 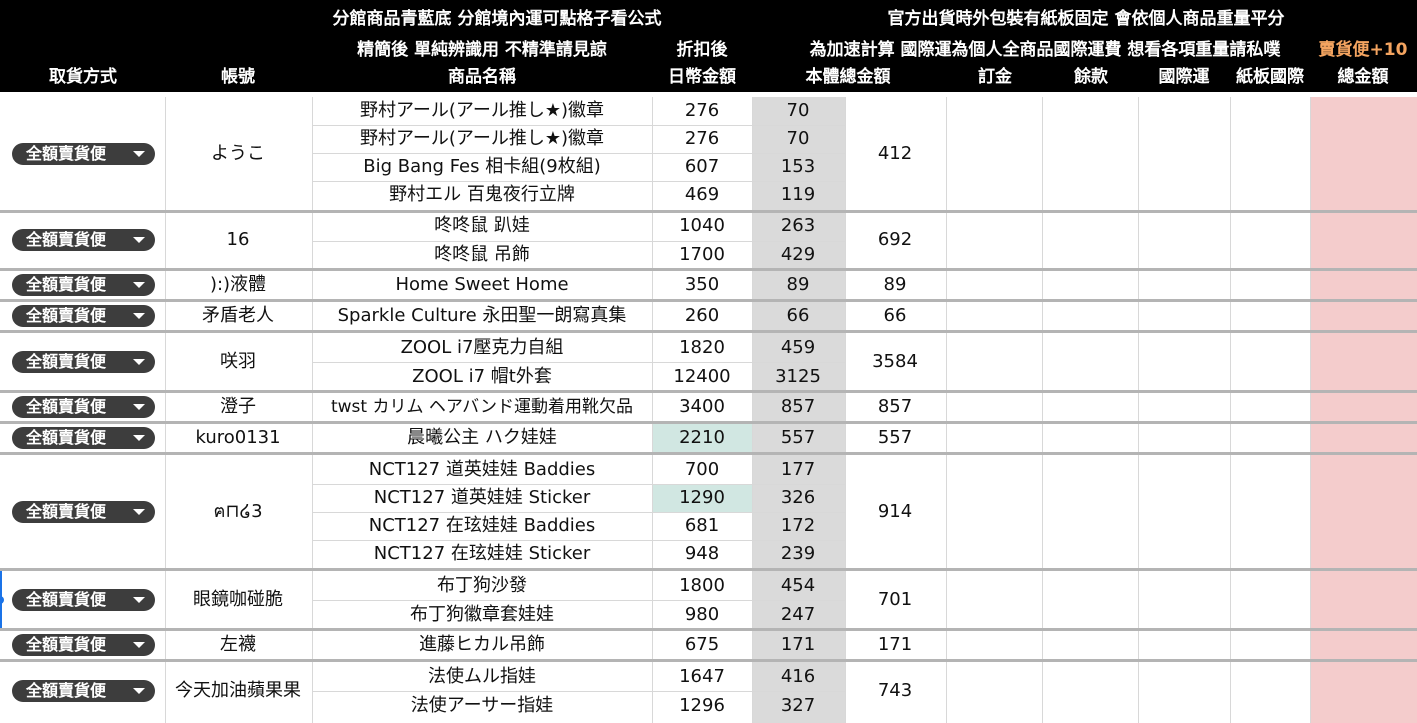 I want to click on product-name: 晨曦公主 ハク娃娃, so click(x=482, y=437).